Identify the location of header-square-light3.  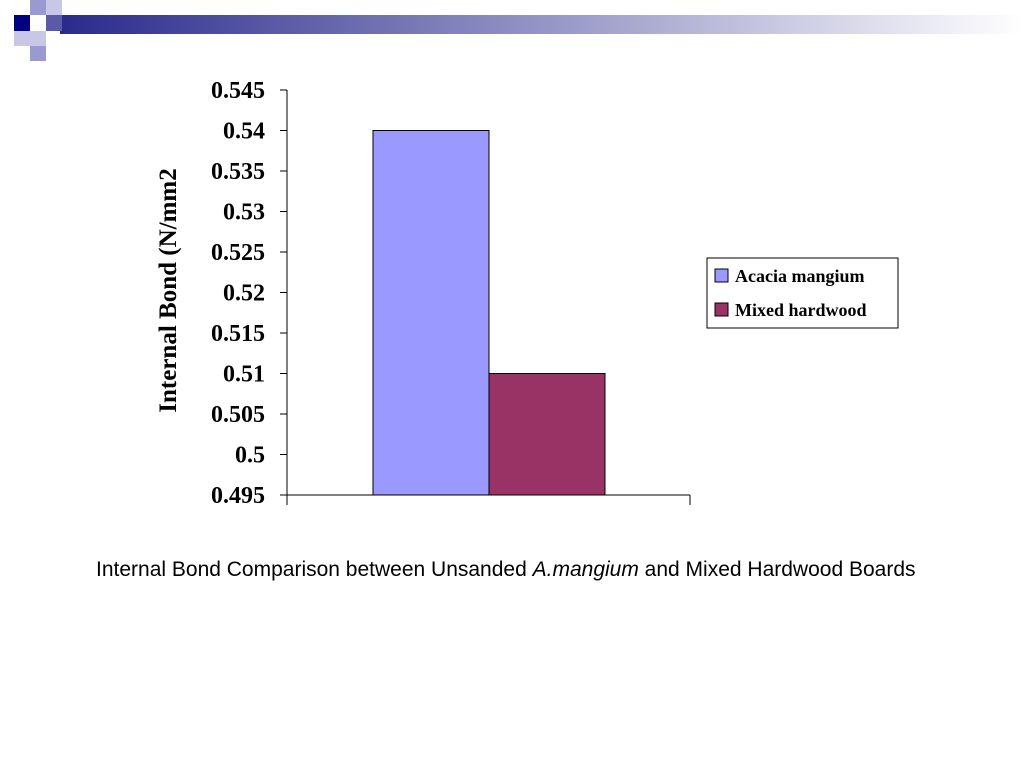
(22, 38).